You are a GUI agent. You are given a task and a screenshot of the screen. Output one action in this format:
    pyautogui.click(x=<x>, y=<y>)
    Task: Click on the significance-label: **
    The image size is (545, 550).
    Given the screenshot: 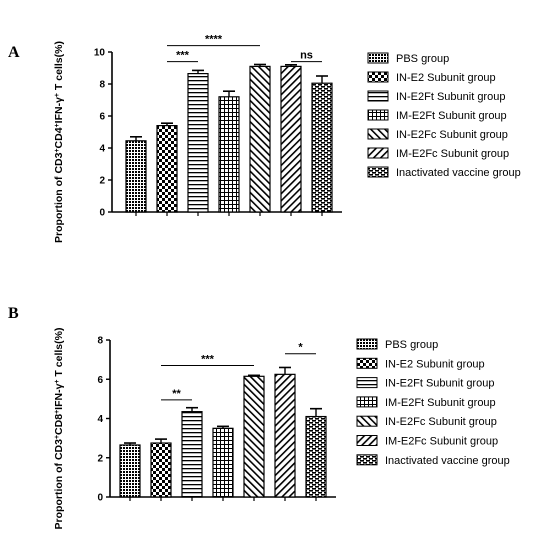 What is the action you would take?
    pyautogui.click(x=176, y=394)
    